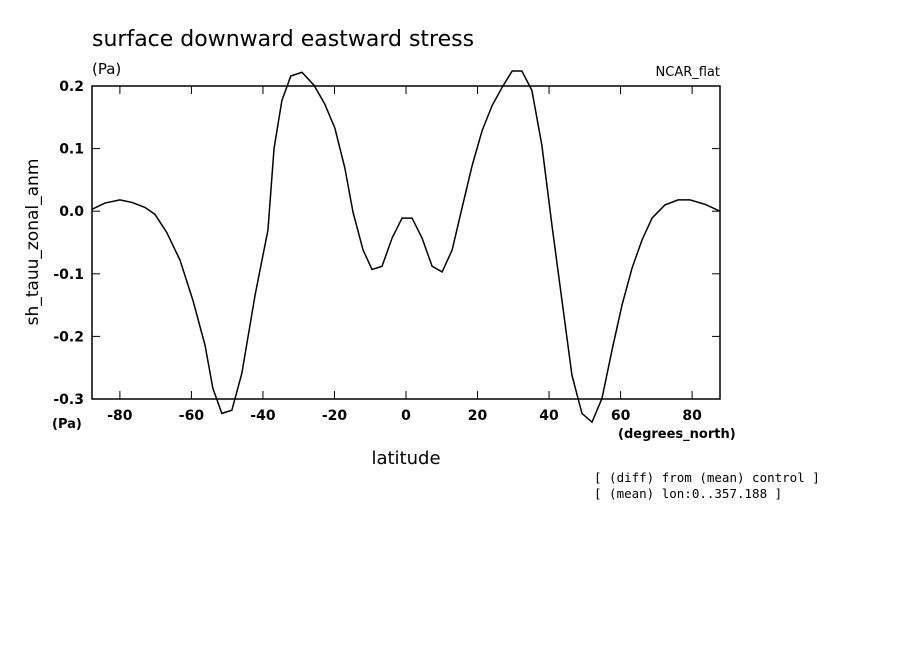 The image size is (904, 654). What do you see at coordinates (33, 242) in the screenshot?
I see `y-axis-label: sh_tauu_zonal_anm` at bounding box center [33, 242].